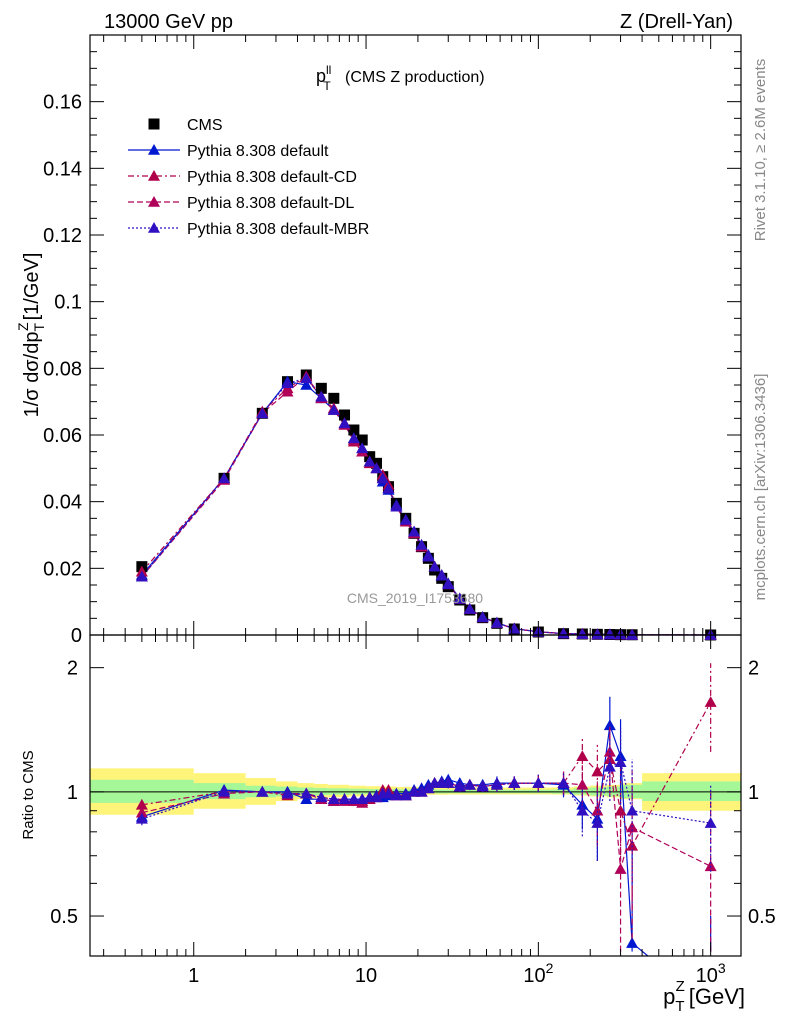  I want to click on header-right: Z (Drell-Yan), so click(676, 22).